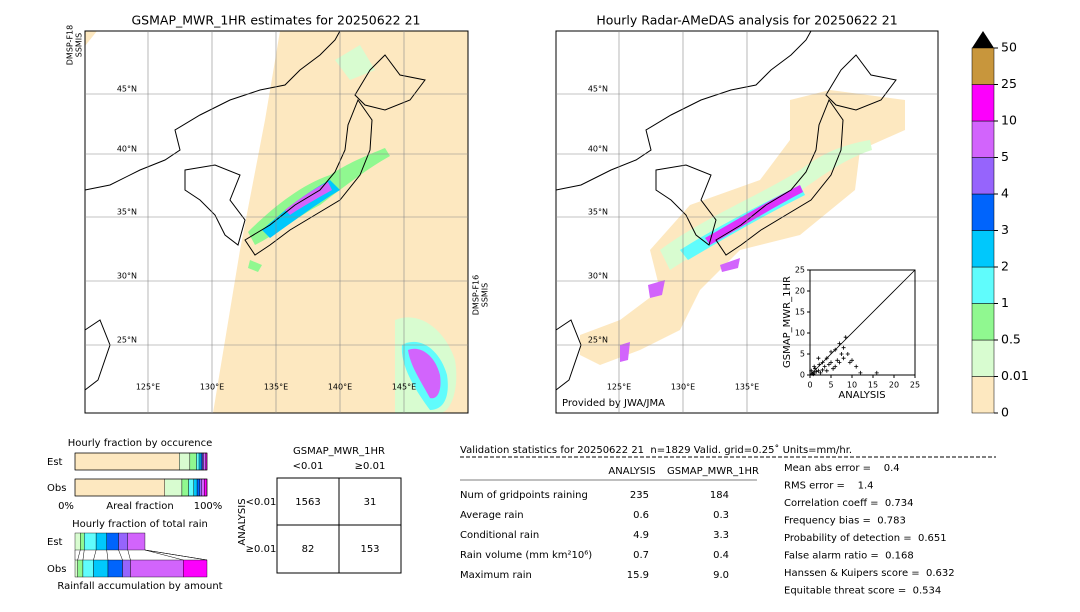  Describe the element at coordinates (845, 521) in the screenshot. I see `score: Frequency bias = 0.783` at that location.